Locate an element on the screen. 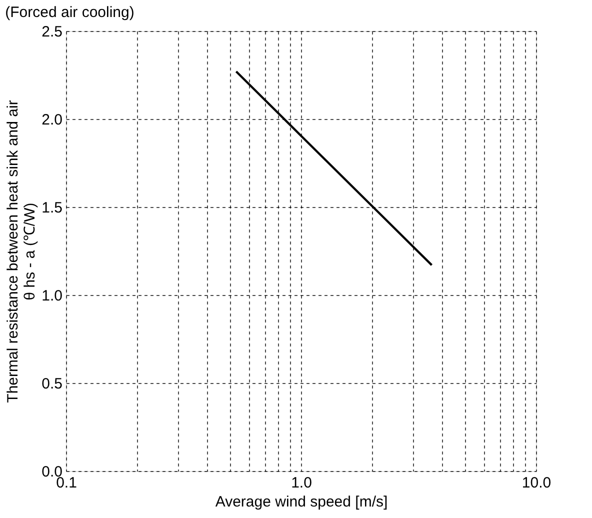 This screenshot has width=592, height=518. chart-title: (Forced air cooling) is located at coordinates (69, 12).